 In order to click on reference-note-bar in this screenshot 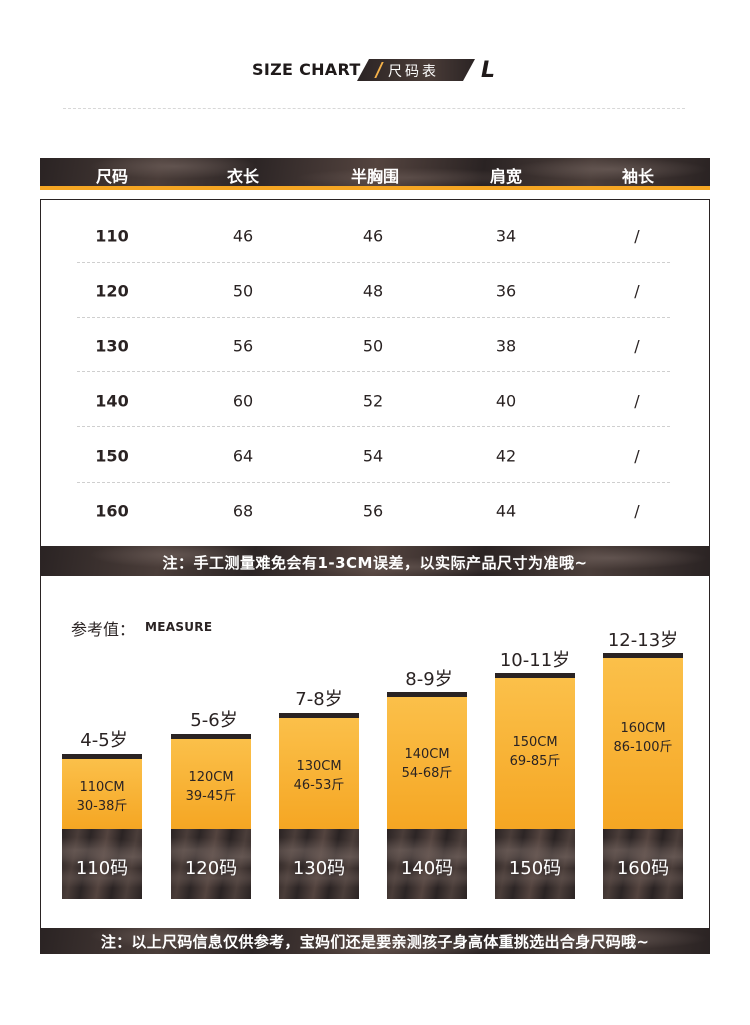, I will do `click(375, 941)`.